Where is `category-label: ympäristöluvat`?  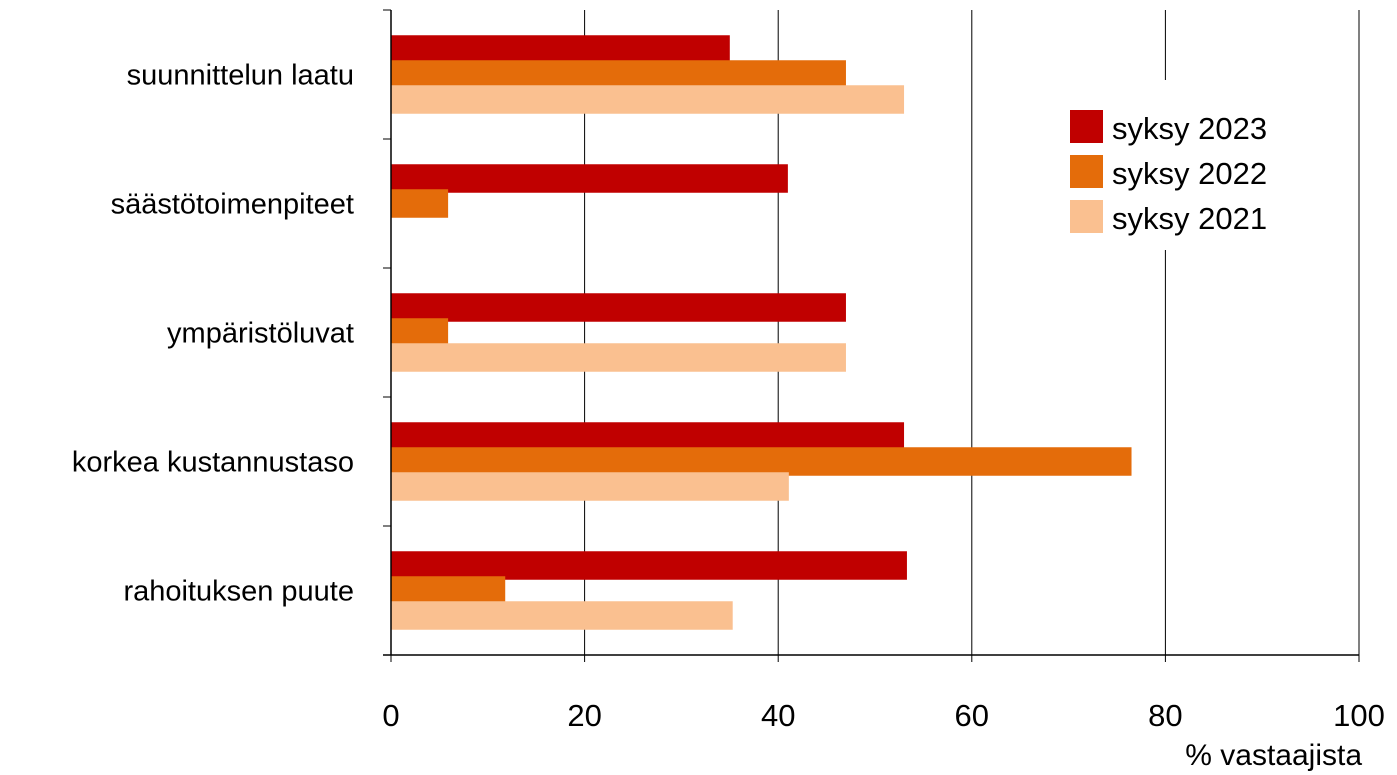 category-label: ympäristöluvat is located at coordinates (260, 334).